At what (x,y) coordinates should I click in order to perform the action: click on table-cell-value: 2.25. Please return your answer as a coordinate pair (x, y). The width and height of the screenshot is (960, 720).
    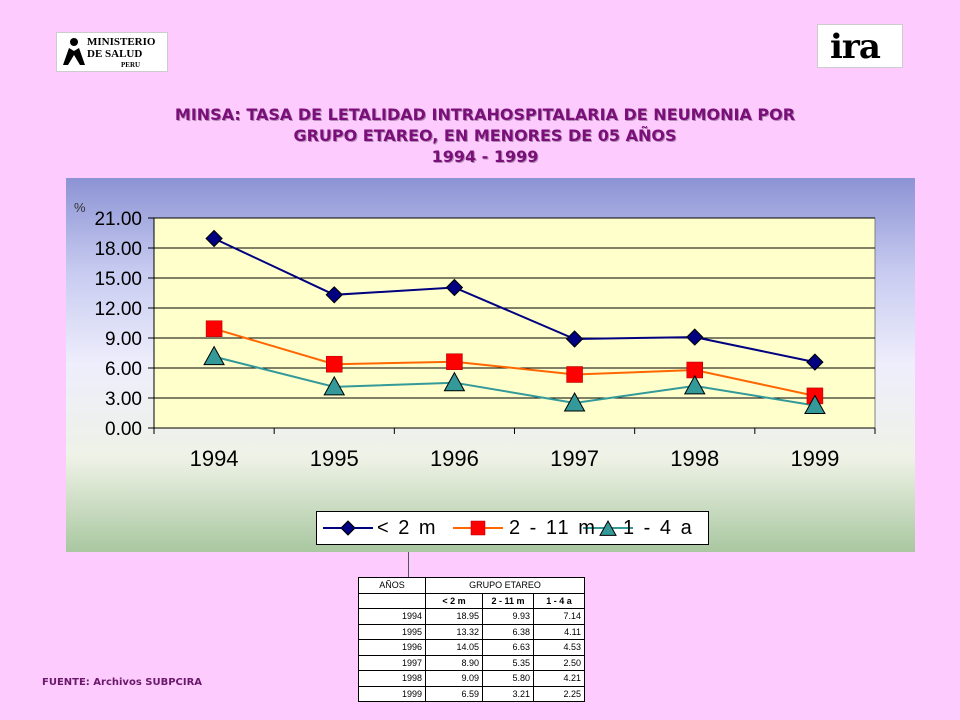
    Looking at the image, I should click on (559, 693).